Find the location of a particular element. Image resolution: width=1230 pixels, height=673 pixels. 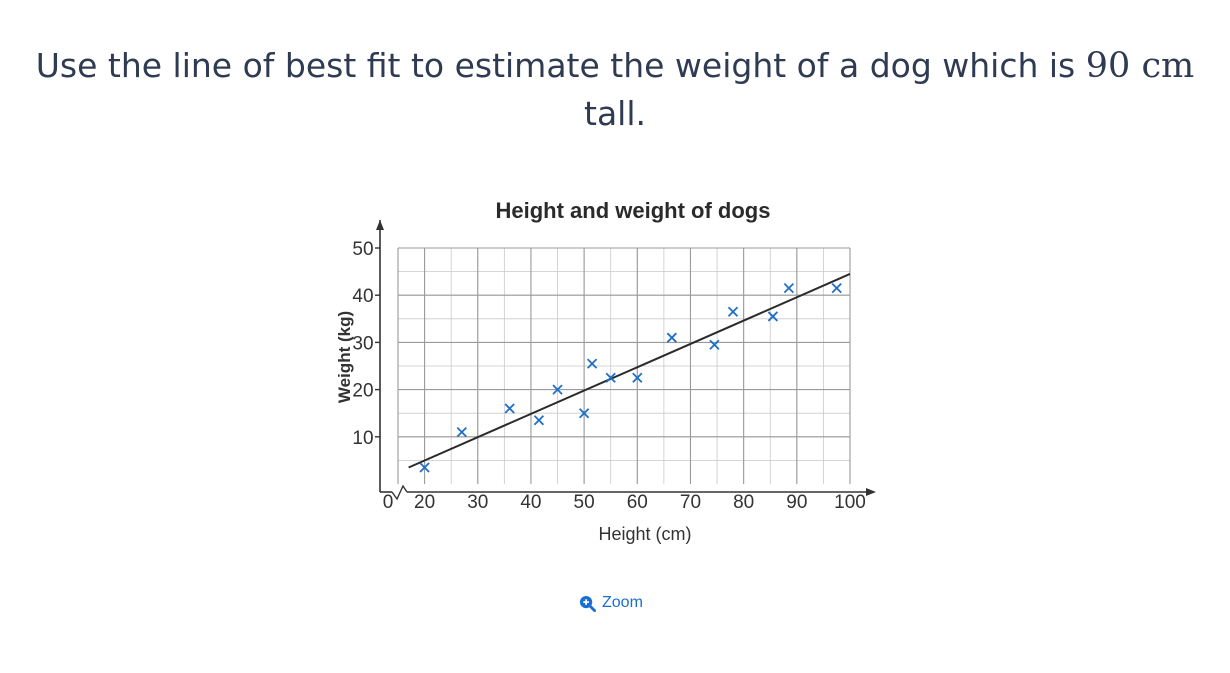

x-tick-label: 70 is located at coordinates (690, 502).